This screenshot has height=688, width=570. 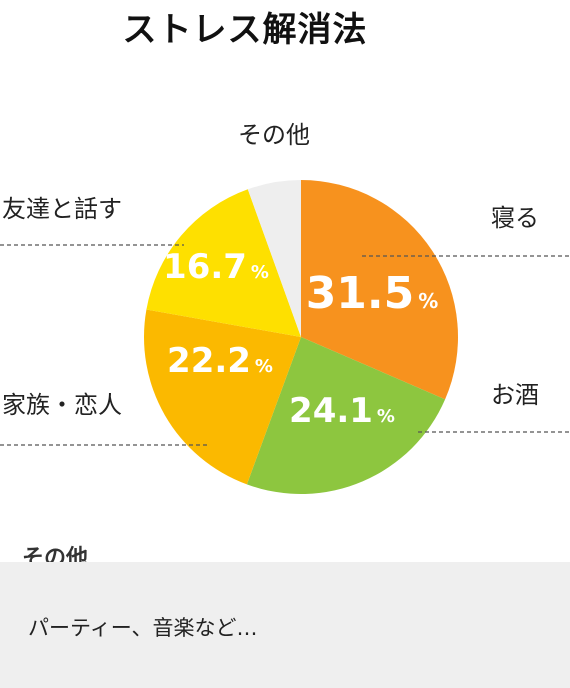 What do you see at coordinates (372, 293) in the screenshot?
I see `percent-label: 31.5%` at bounding box center [372, 293].